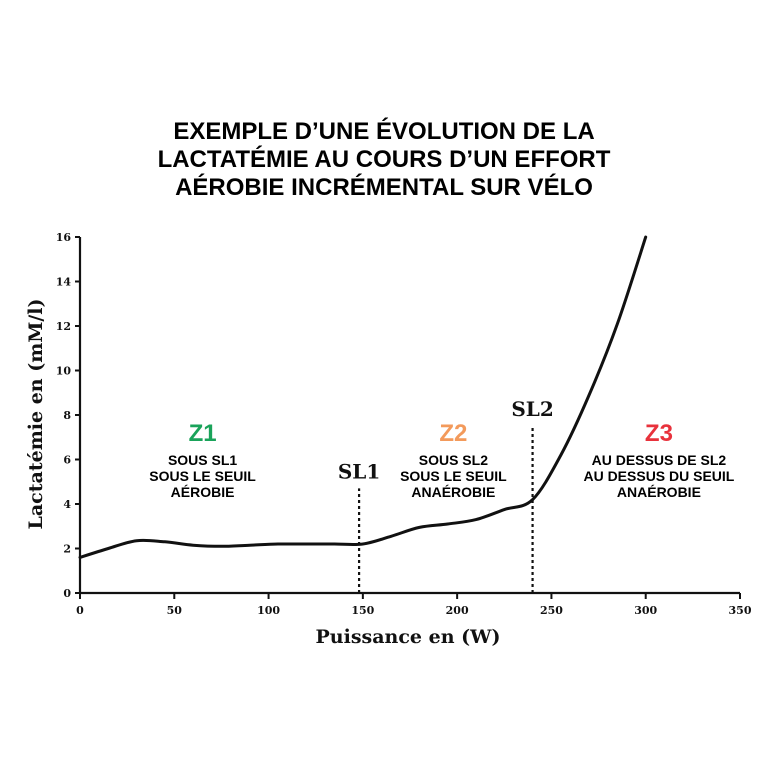  I want to click on x-tick-label: 100, so click(268, 610).